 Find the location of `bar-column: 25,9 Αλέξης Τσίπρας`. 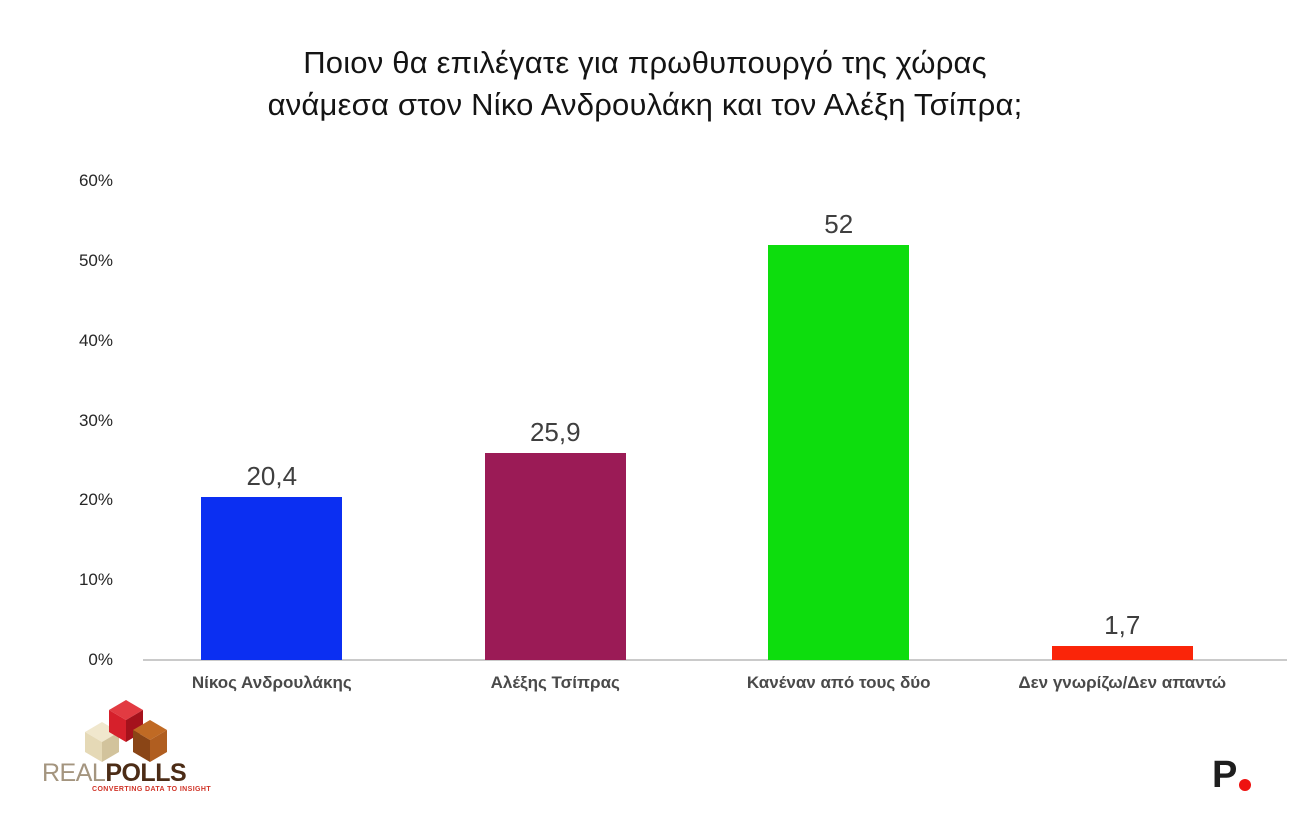

bar-column: 25,9 Αλέξης Τσίπρας is located at coordinates (556, 436).